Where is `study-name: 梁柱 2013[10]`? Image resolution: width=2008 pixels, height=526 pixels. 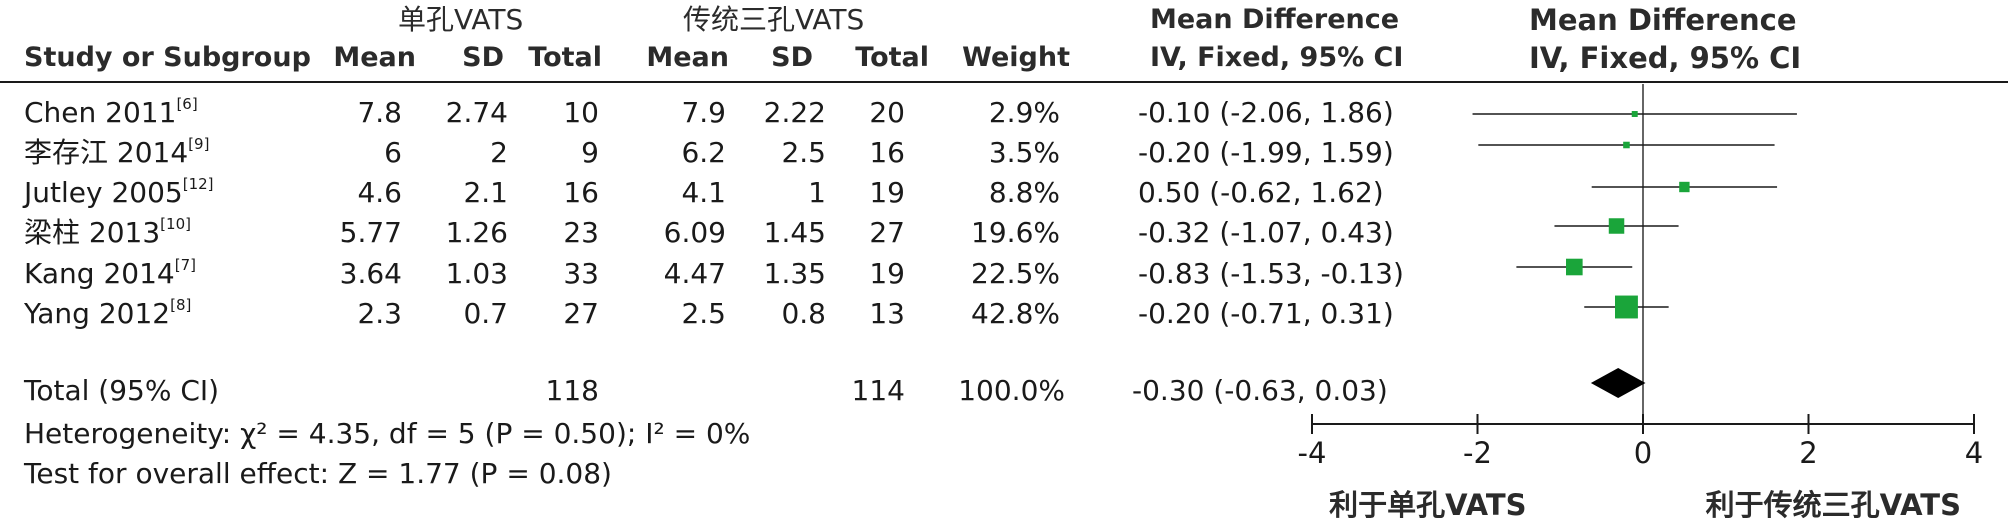
study-name: 梁柱 2013[10] is located at coordinates (107, 232).